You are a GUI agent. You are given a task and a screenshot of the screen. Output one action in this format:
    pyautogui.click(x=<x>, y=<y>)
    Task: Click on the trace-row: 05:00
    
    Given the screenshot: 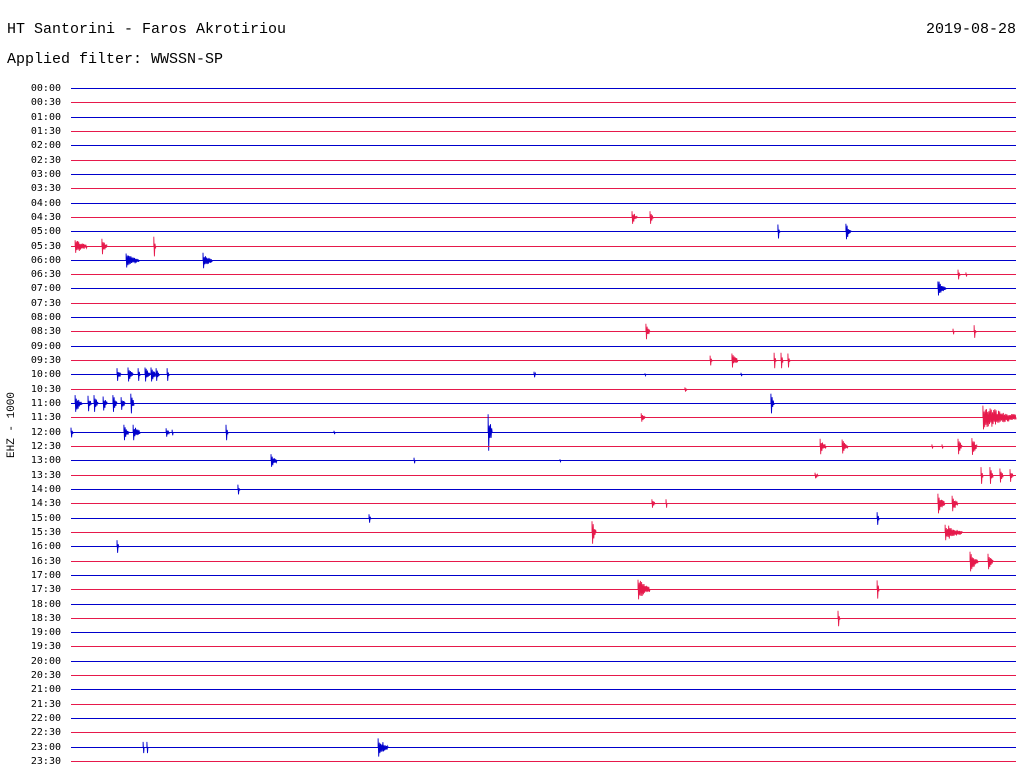 What is the action you would take?
    pyautogui.click(x=523, y=231)
    